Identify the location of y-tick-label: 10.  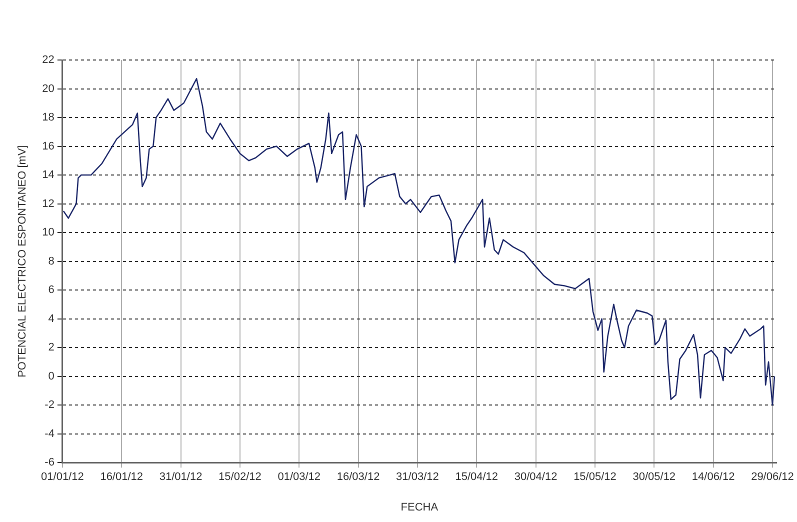
(48, 232).